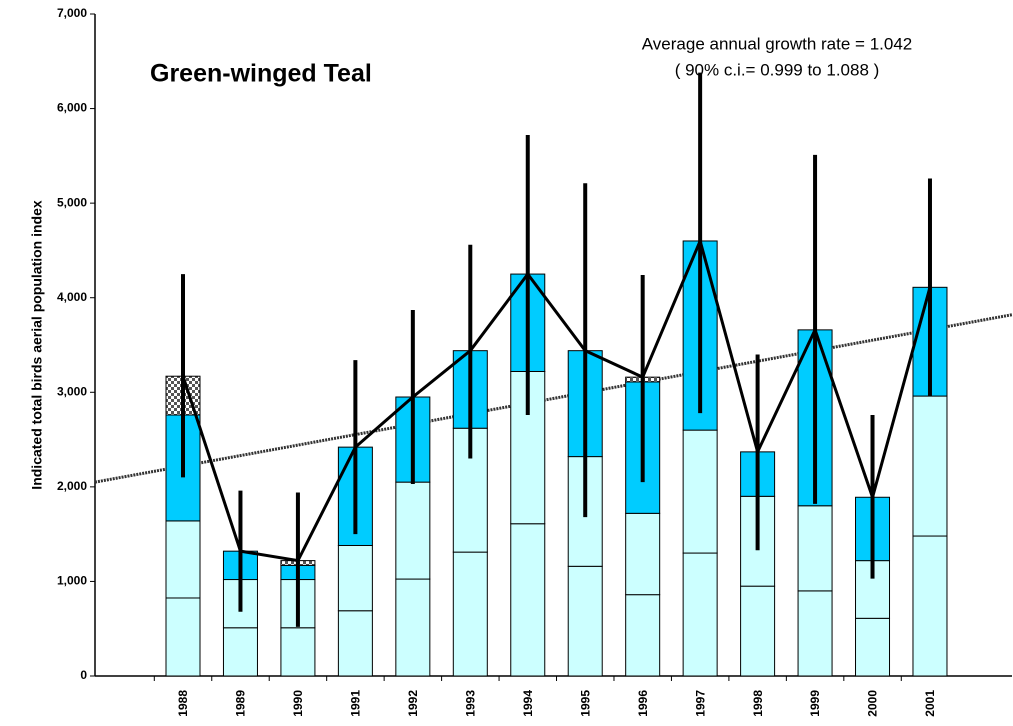 Image resolution: width=1013 pixels, height=726 pixels. Describe the element at coordinates (72, 391) in the screenshot. I see `y-tick-label: 3,000` at that location.